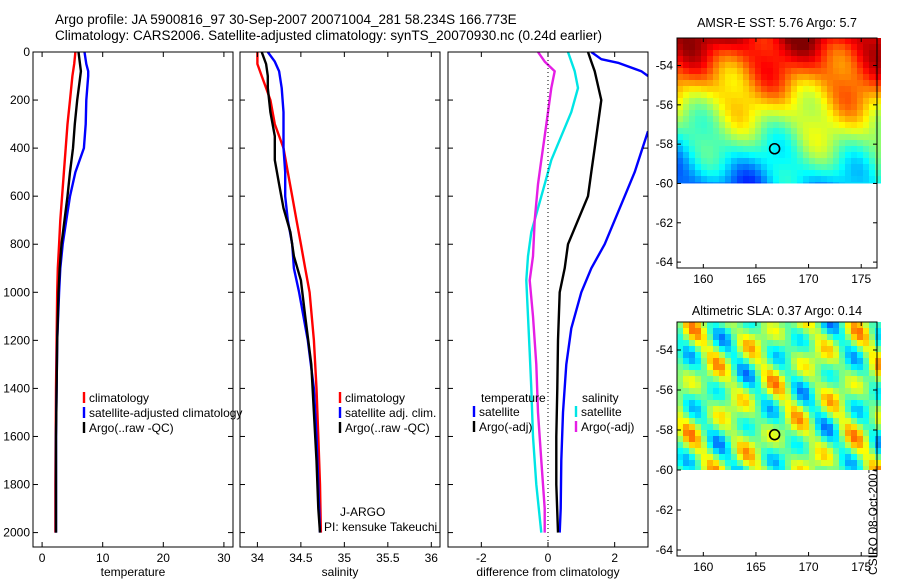 The image size is (900, 580). Describe the element at coordinates (390, 413) in the screenshot. I see `legend-label: satellite adj. clim.` at that location.